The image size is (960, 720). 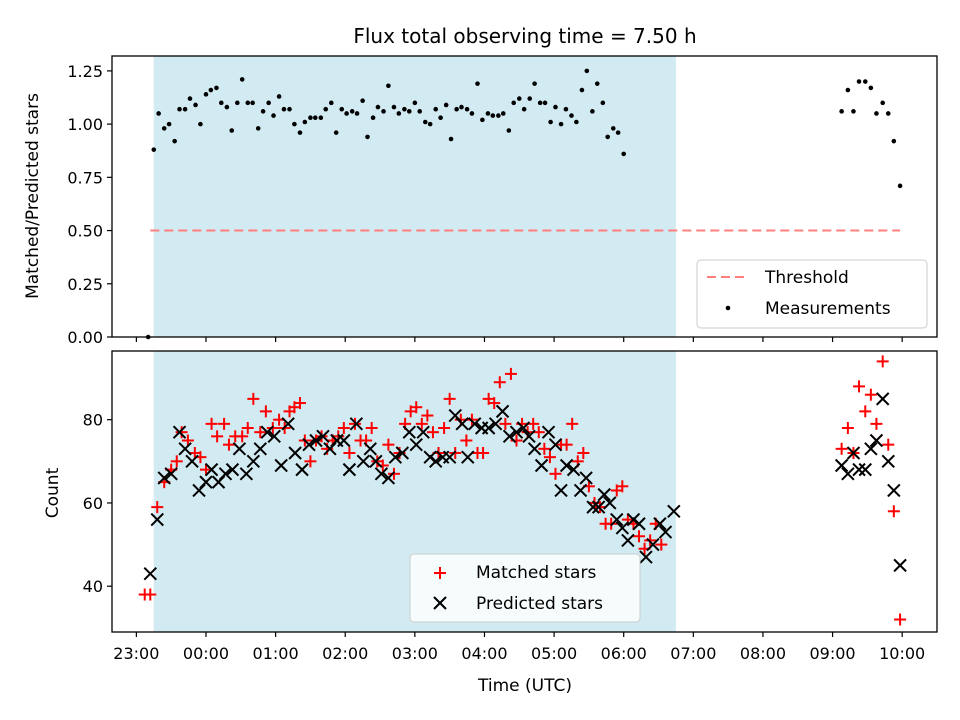 I want to click on x-tick-label: 07:00, so click(x=693, y=653).